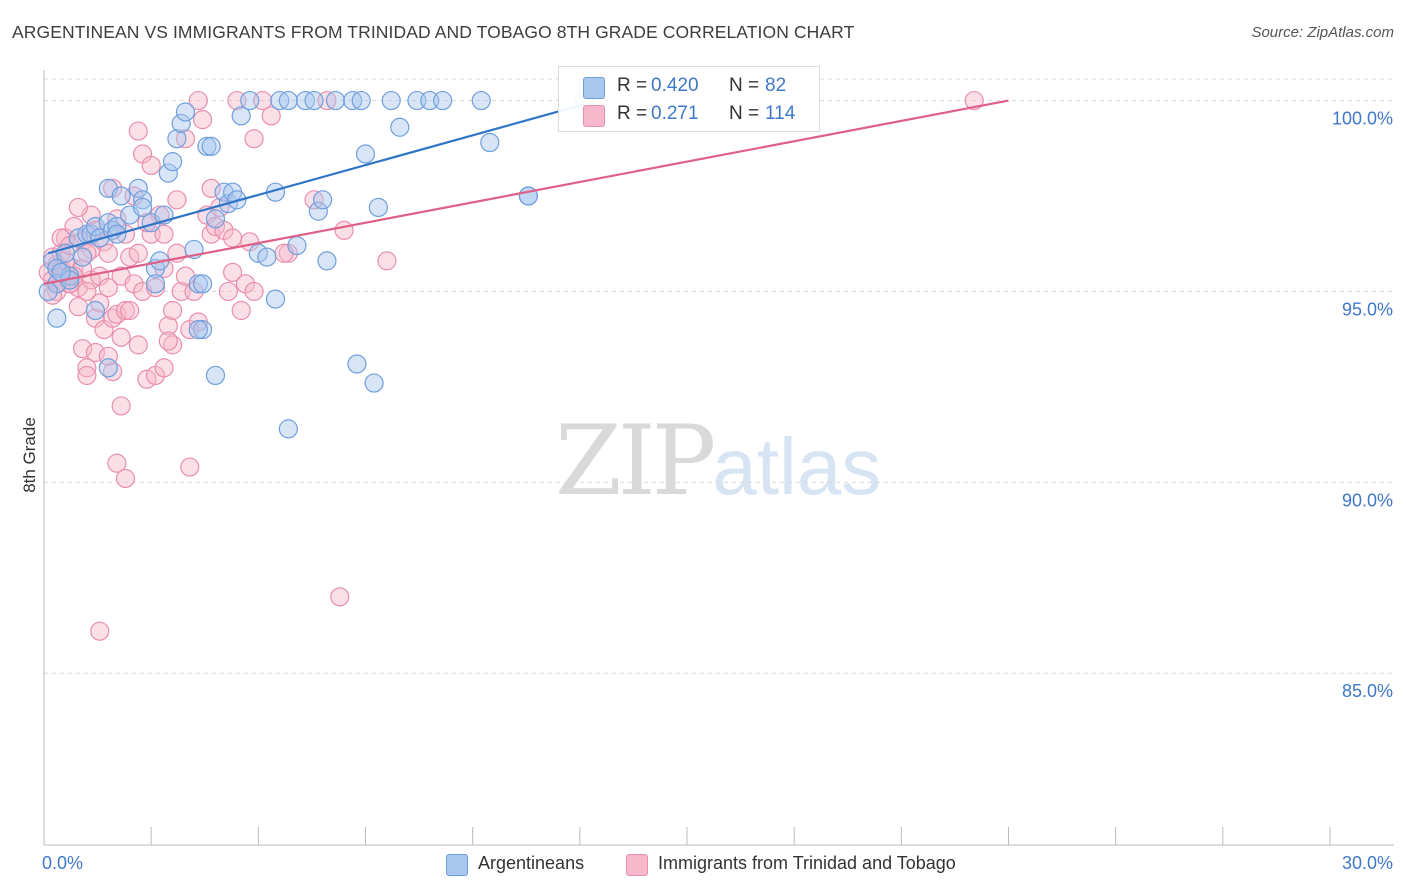  I want to click on legend-row-argentineans: R = 0.420 N = 82, so click(689, 87).